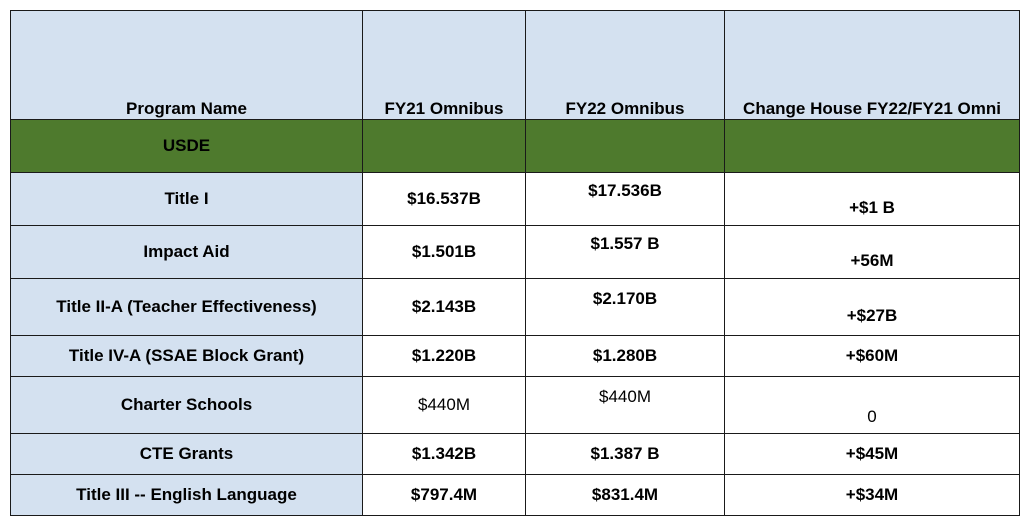 The width and height of the screenshot is (1024, 516). What do you see at coordinates (625, 454) in the screenshot?
I see `fy22-cell: $1.387 B` at bounding box center [625, 454].